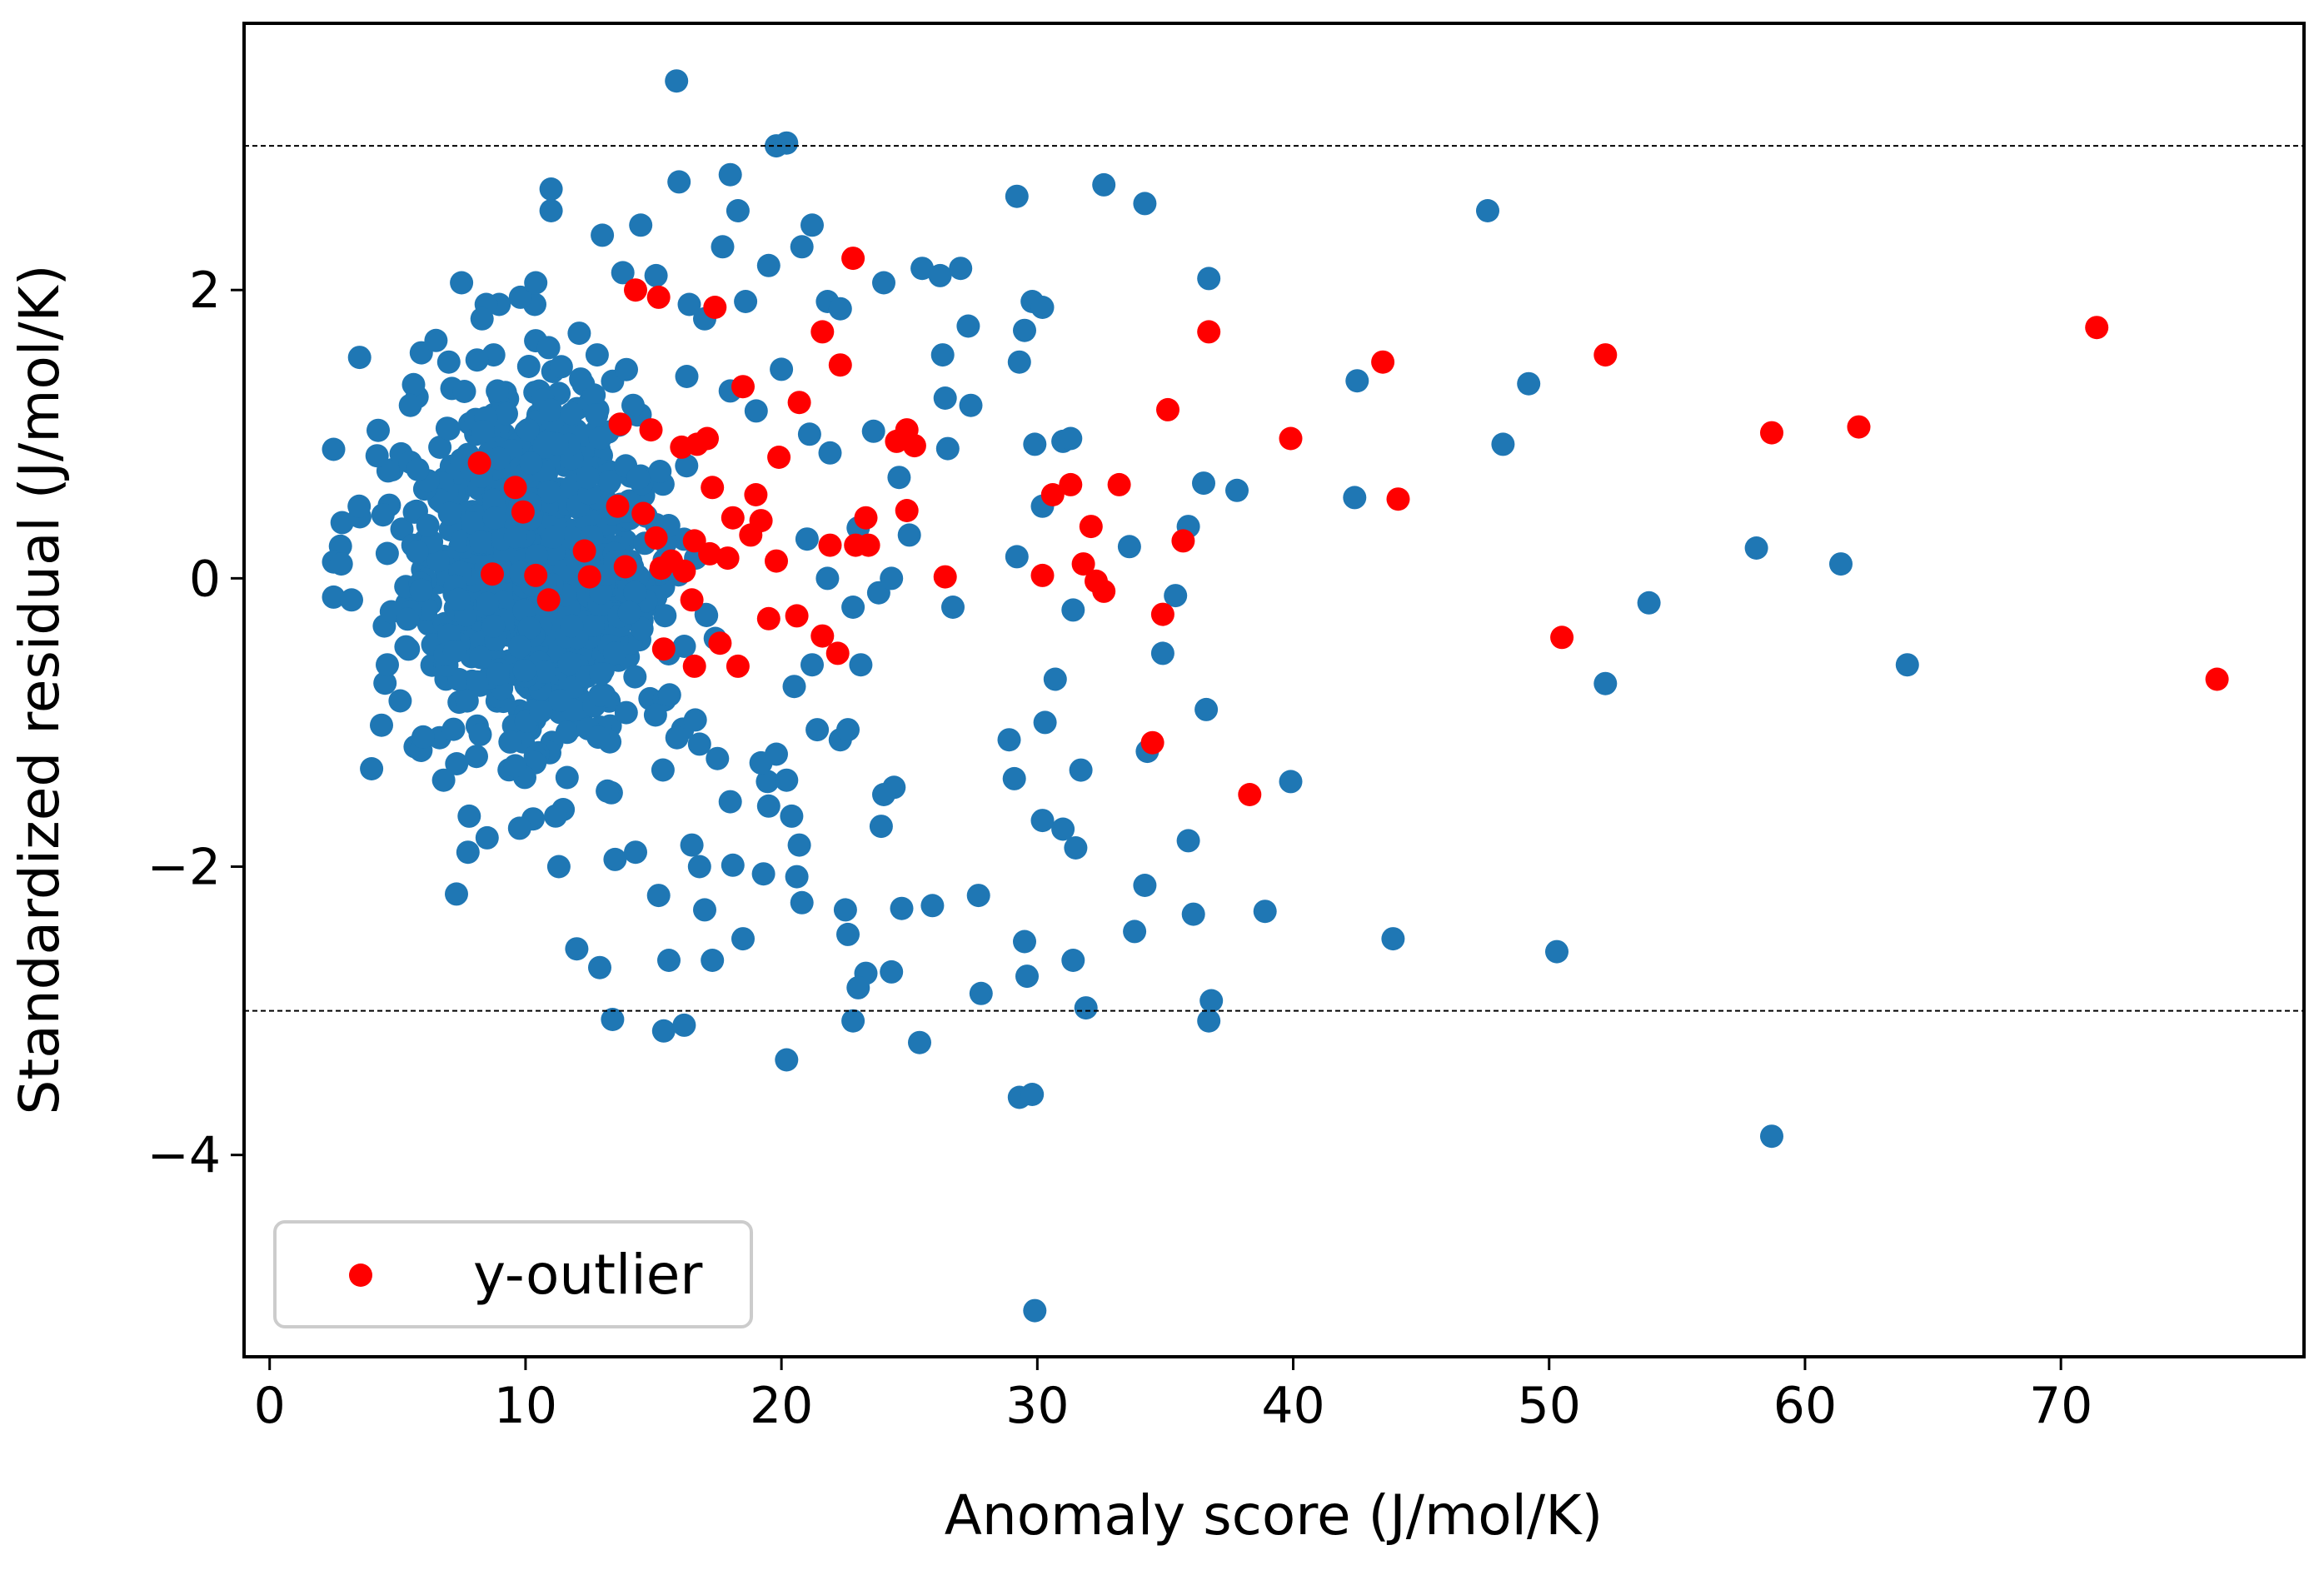 The width and height of the screenshot is (2324, 1575). Describe the element at coordinates (588, 1275) in the screenshot. I see `legend-label-y-outlier: y-outlier` at that location.